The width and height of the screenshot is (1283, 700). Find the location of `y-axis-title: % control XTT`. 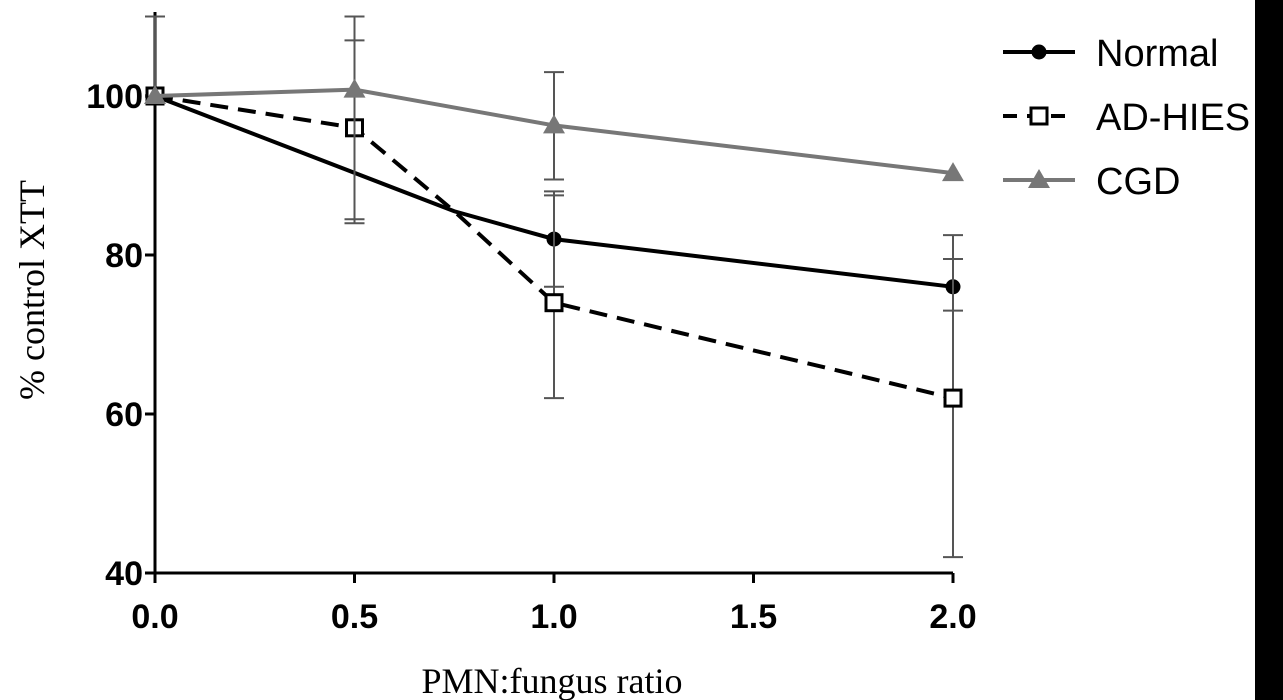

y-axis-title: % control XTT is located at coordinates (32, 290).